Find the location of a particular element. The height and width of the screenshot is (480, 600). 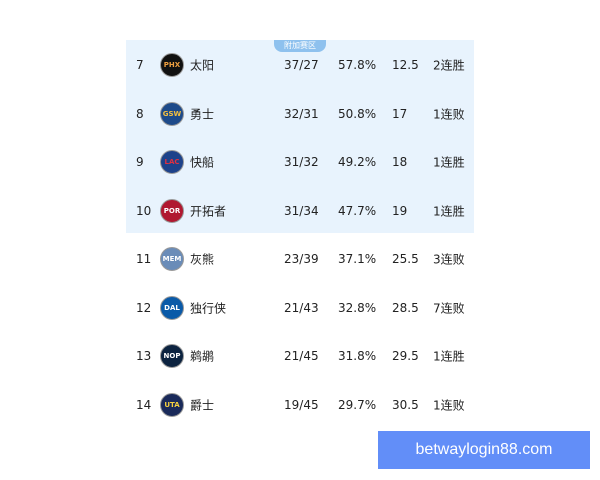

win-loss: 32/31 is located at coordinates (301, 113).